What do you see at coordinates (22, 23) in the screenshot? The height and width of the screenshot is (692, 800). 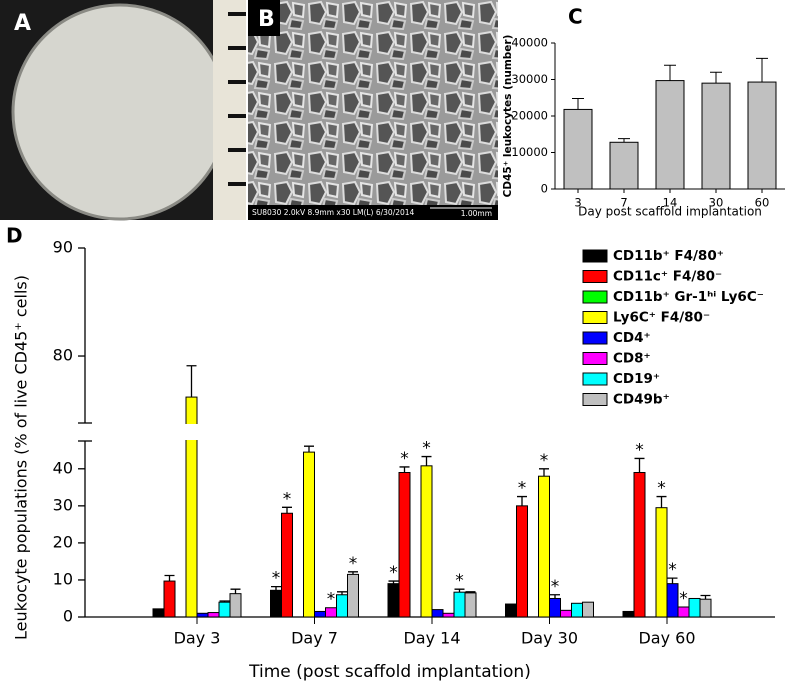 I see `panel-label: A` at bounding box center [22, 23].